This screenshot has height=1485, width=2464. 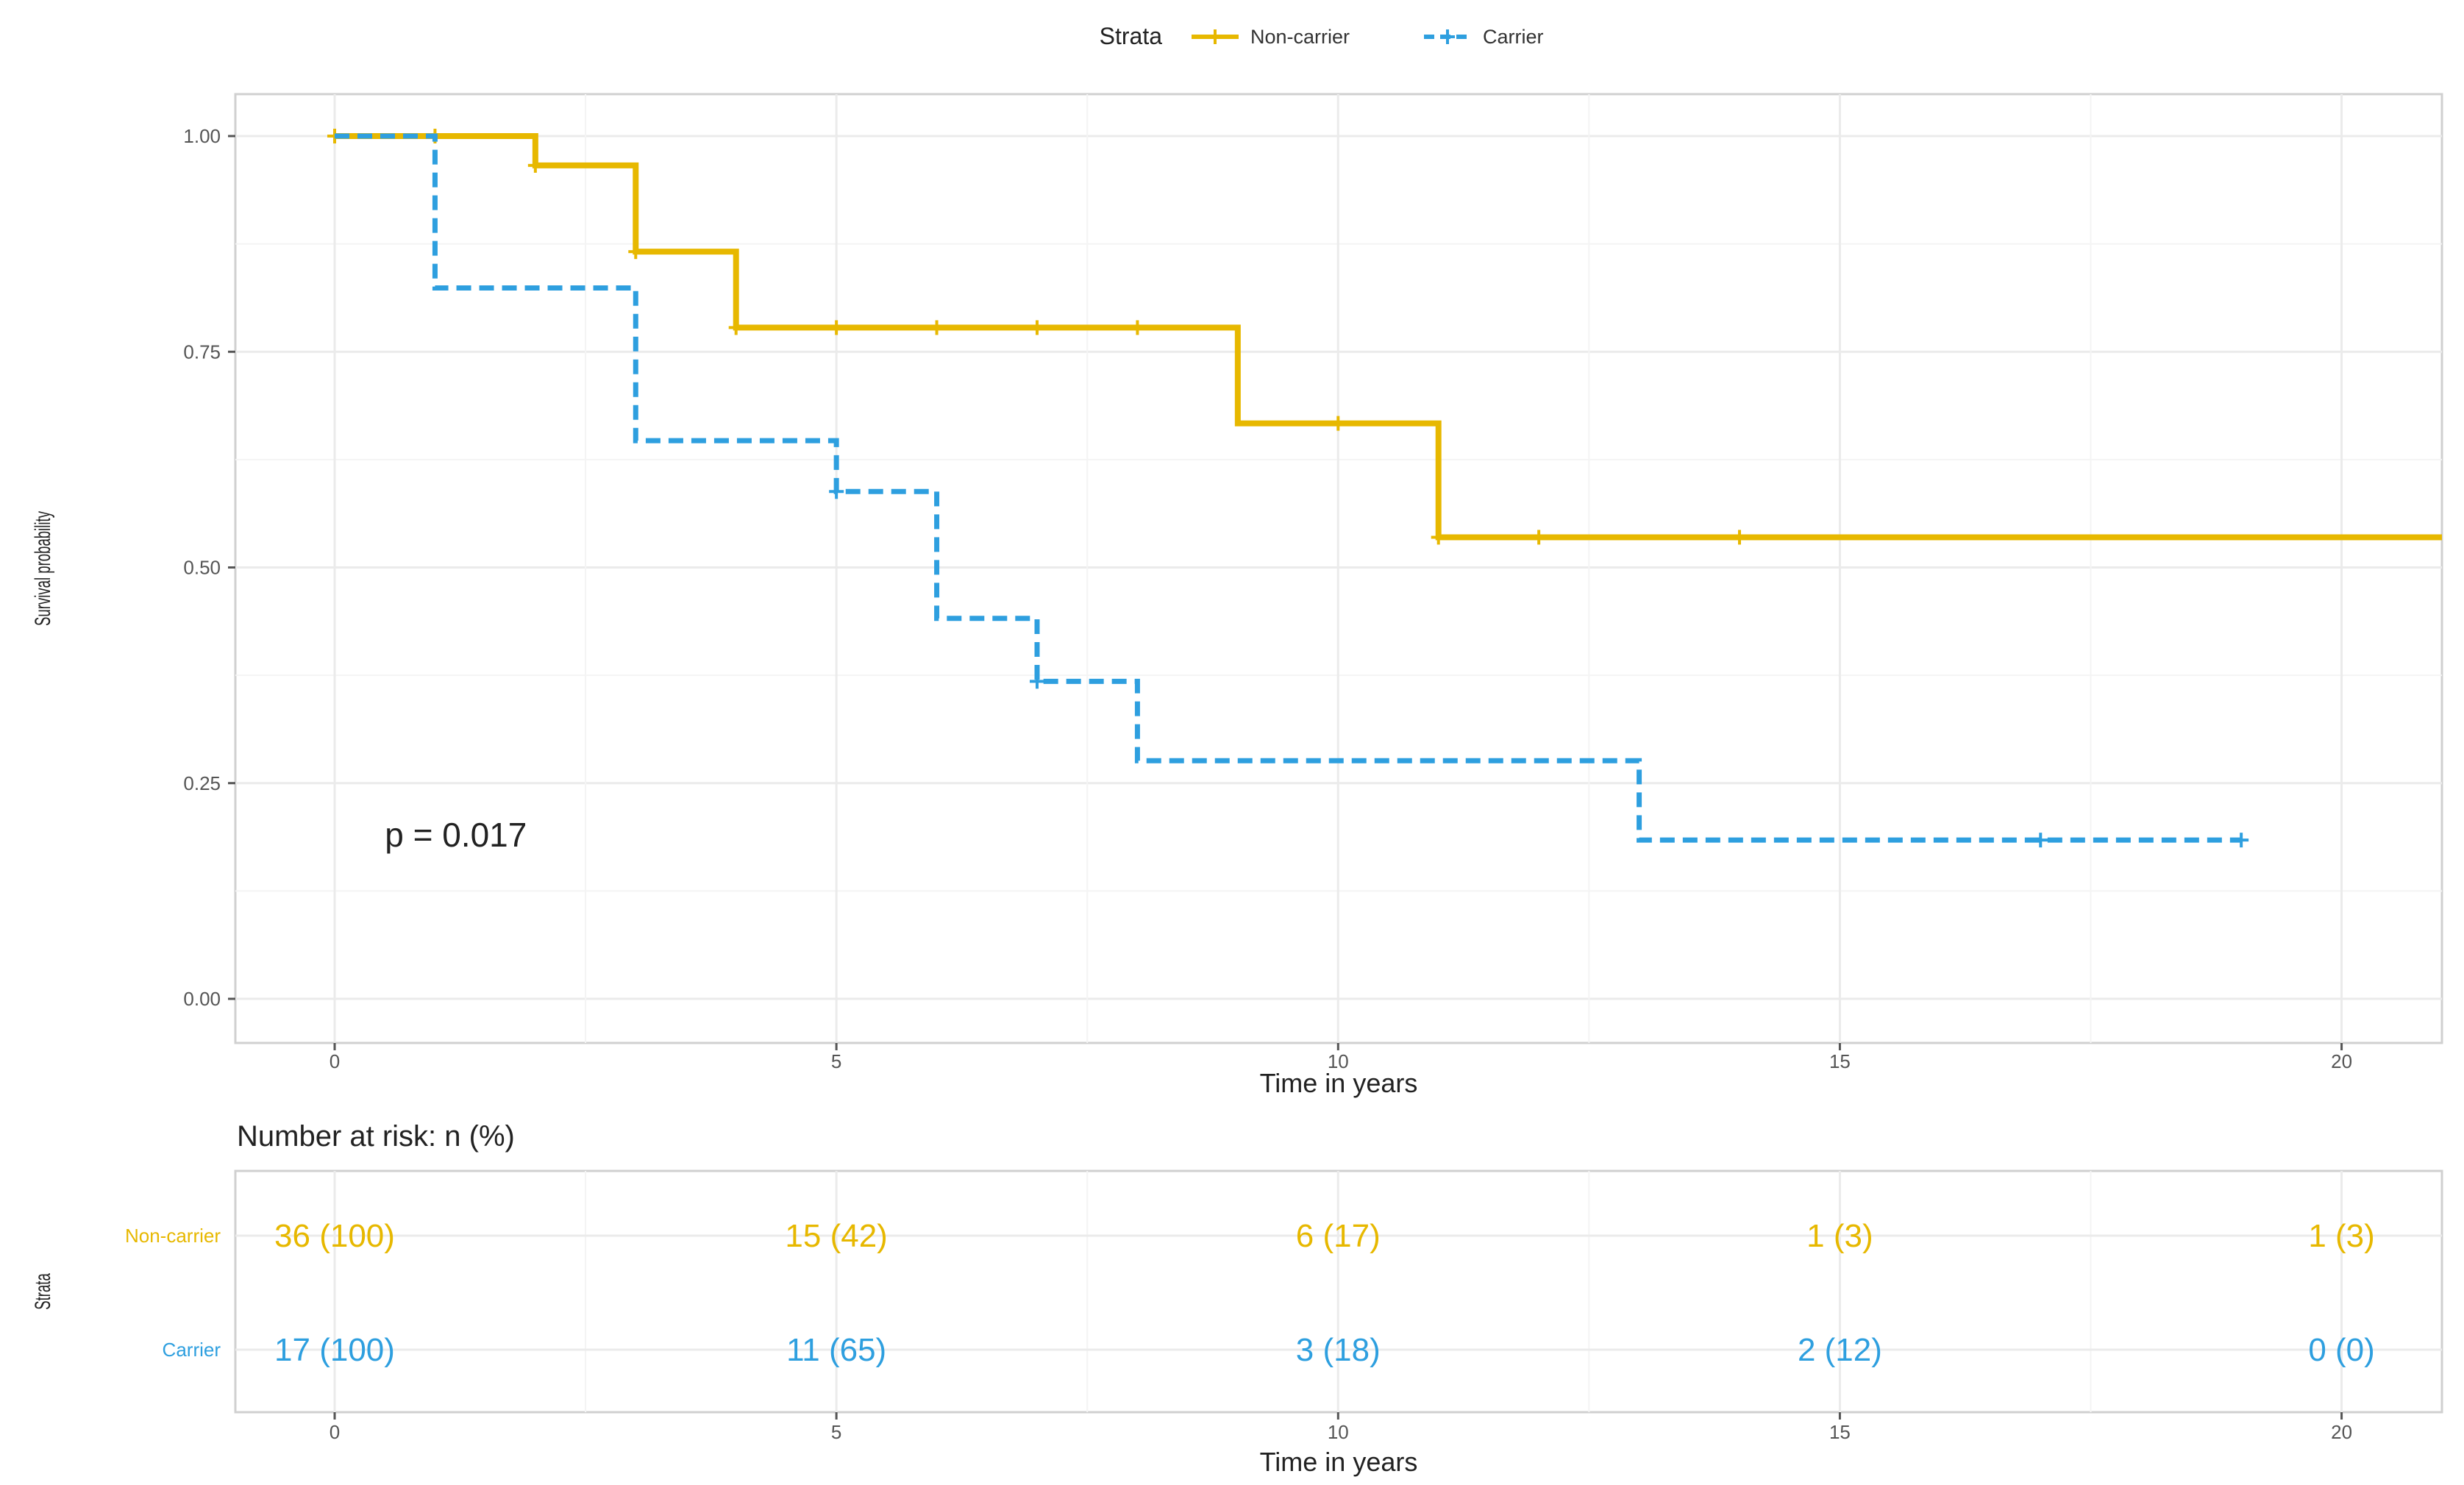 What do you see at coordinates (202, 352) in the screenshot?
I see `y-tick-label: 0.75` at bounding box center [202, 352].